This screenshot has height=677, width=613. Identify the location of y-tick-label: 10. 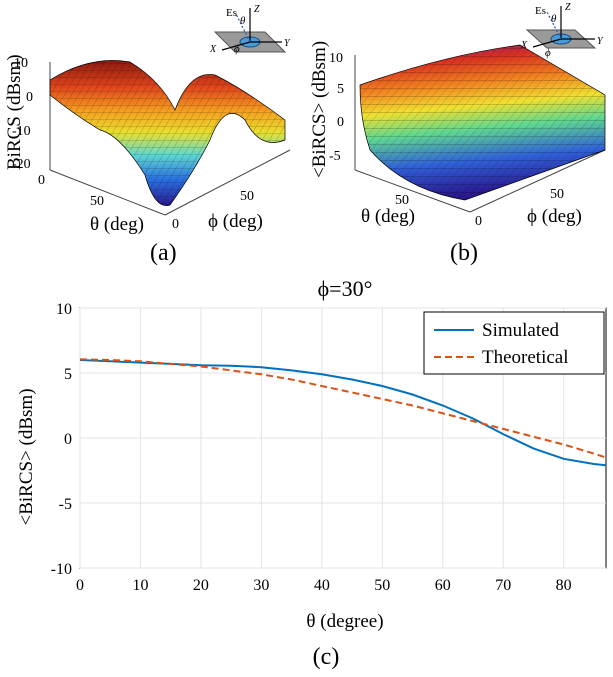
(64, 309).